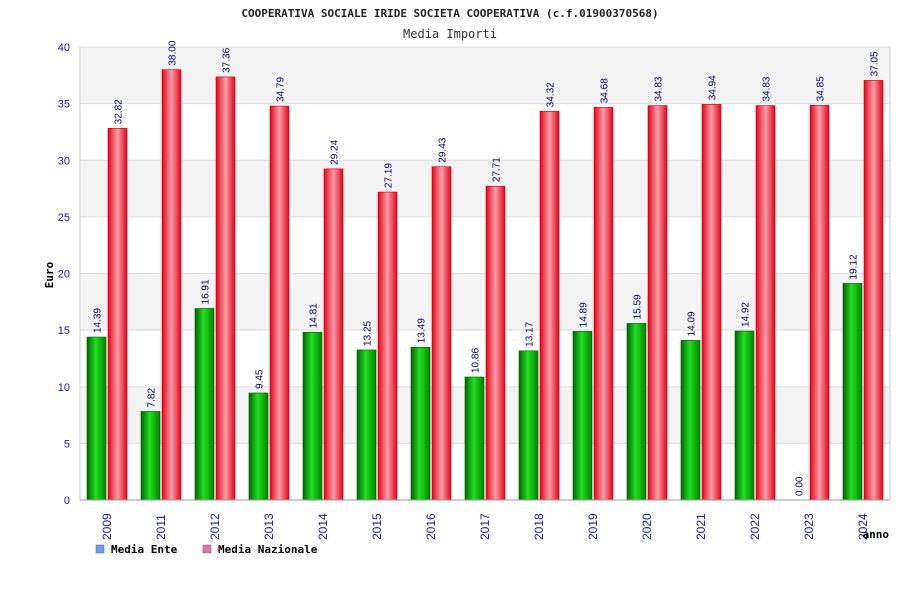 This screenshot has width=900, height=600. What do you see at coordinates (690, 420) in the screenshot?
I see `bar-media-ente-2021` at bounding box center [690, 420].